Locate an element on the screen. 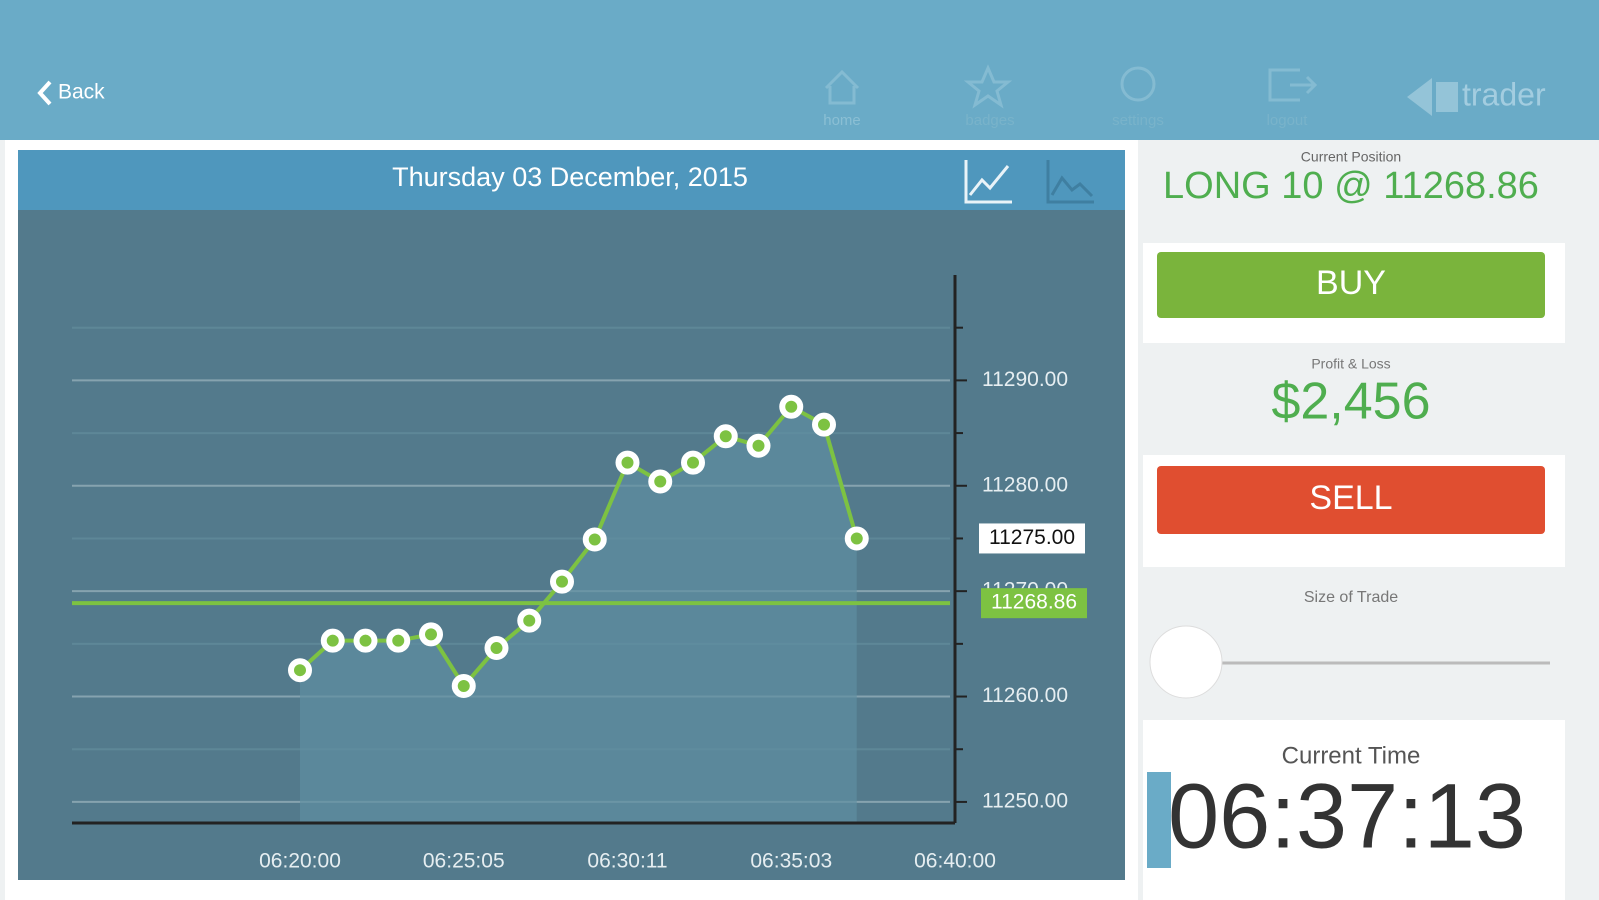 The height and width of the screenshot is (900, 1599). y-tick-label: 11290.00 is located at coordinates (1025, 379).